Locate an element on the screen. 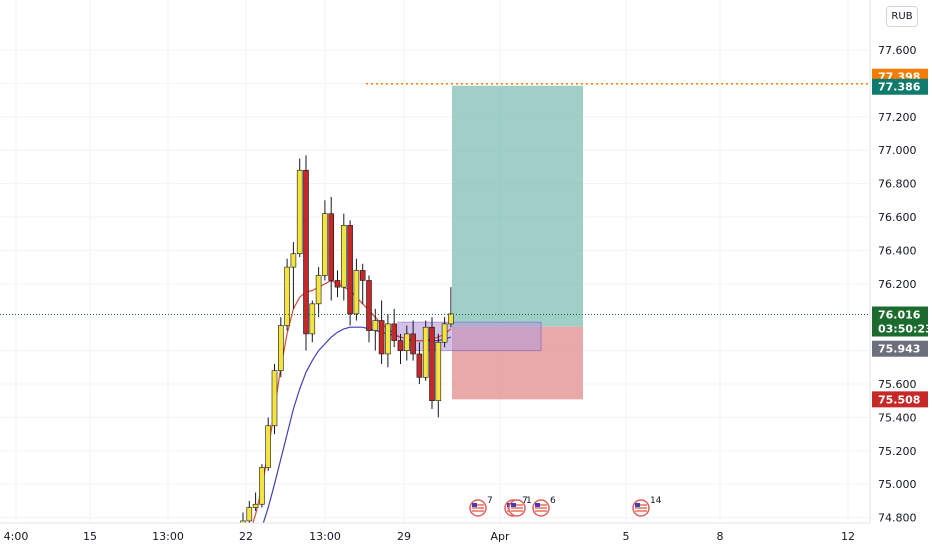 The width and height of the screenshot is (932, 550). y-tick-label: 75.200 is located at coordinates (897, 451).